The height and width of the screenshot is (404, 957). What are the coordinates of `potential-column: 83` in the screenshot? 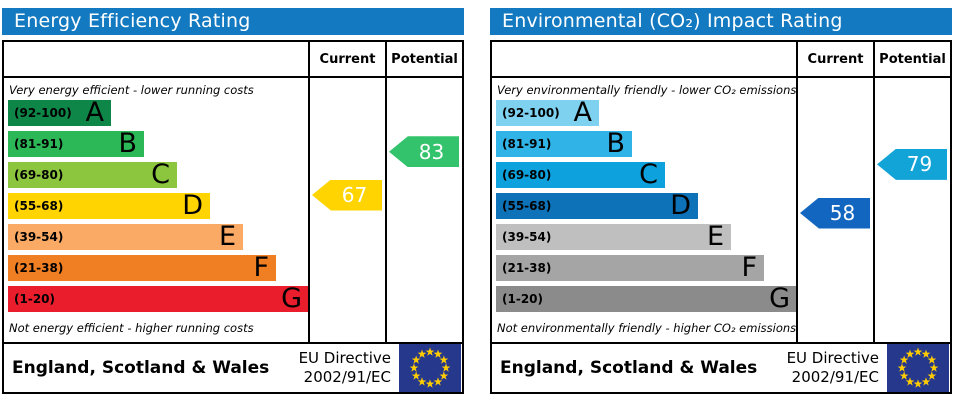 It's located at (423, 210).